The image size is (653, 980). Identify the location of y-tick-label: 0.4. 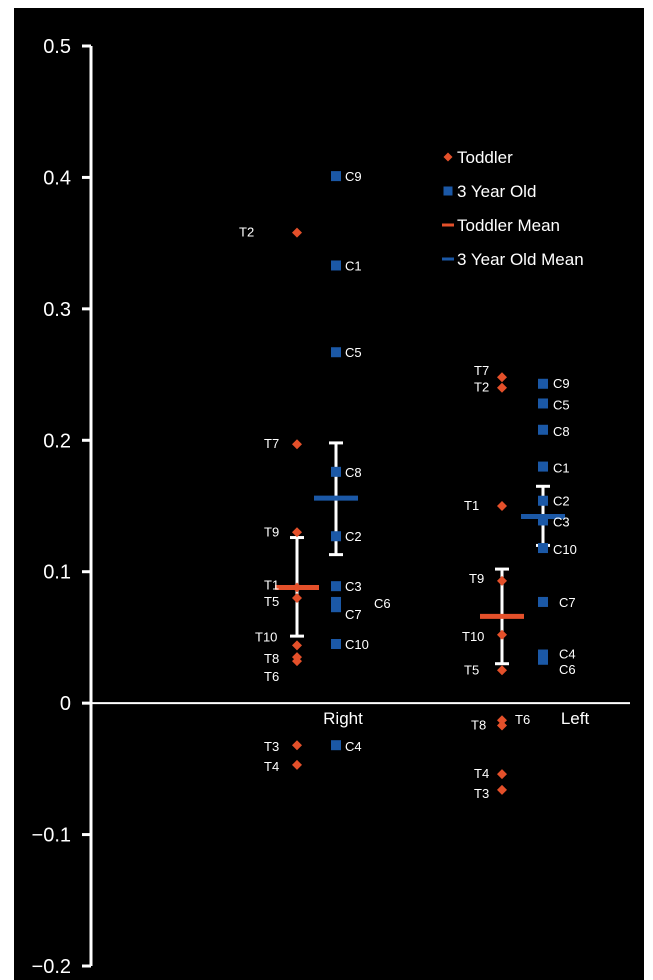
(57, 178).